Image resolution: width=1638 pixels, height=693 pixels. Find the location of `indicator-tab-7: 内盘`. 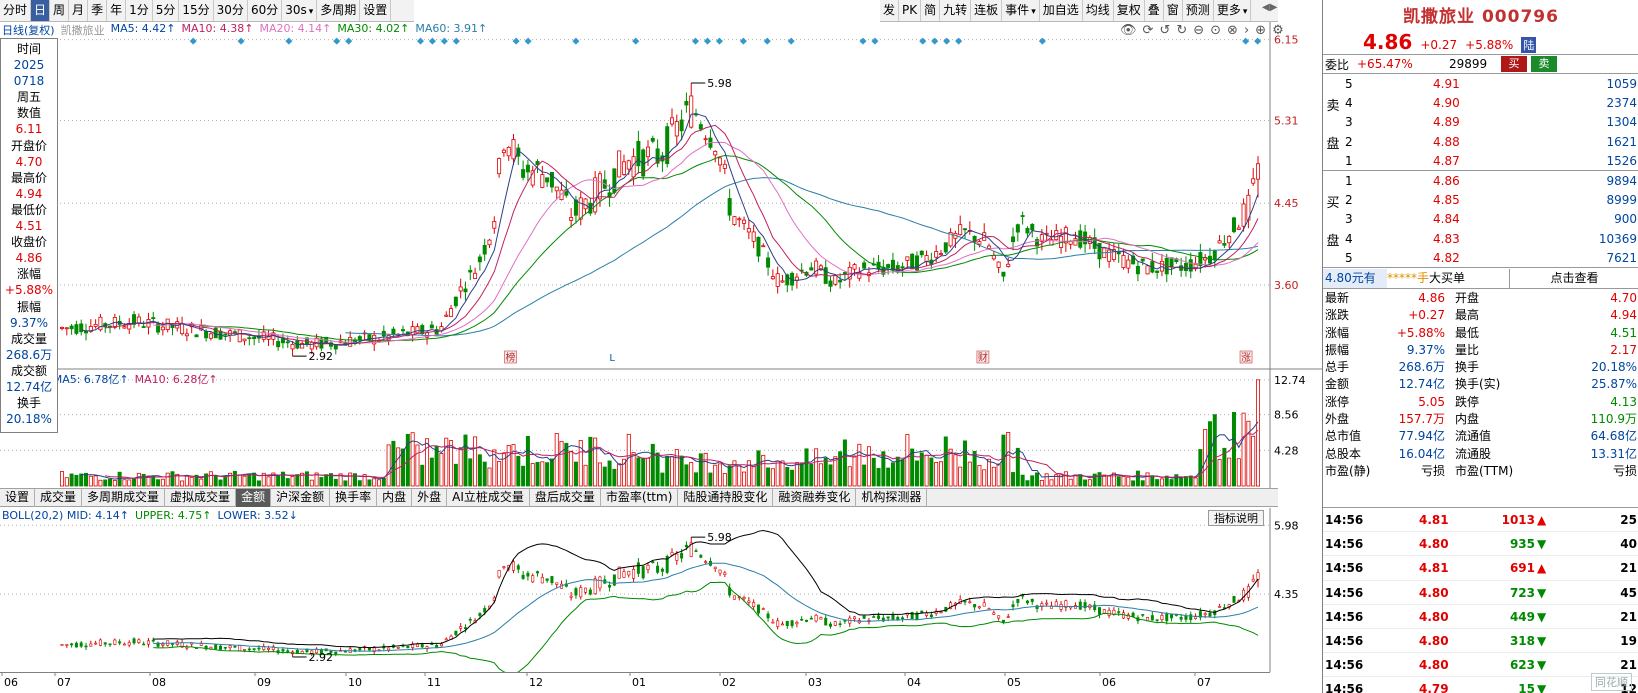

indicator-tab-7: 内盘 is located at coordinates (395, 498).